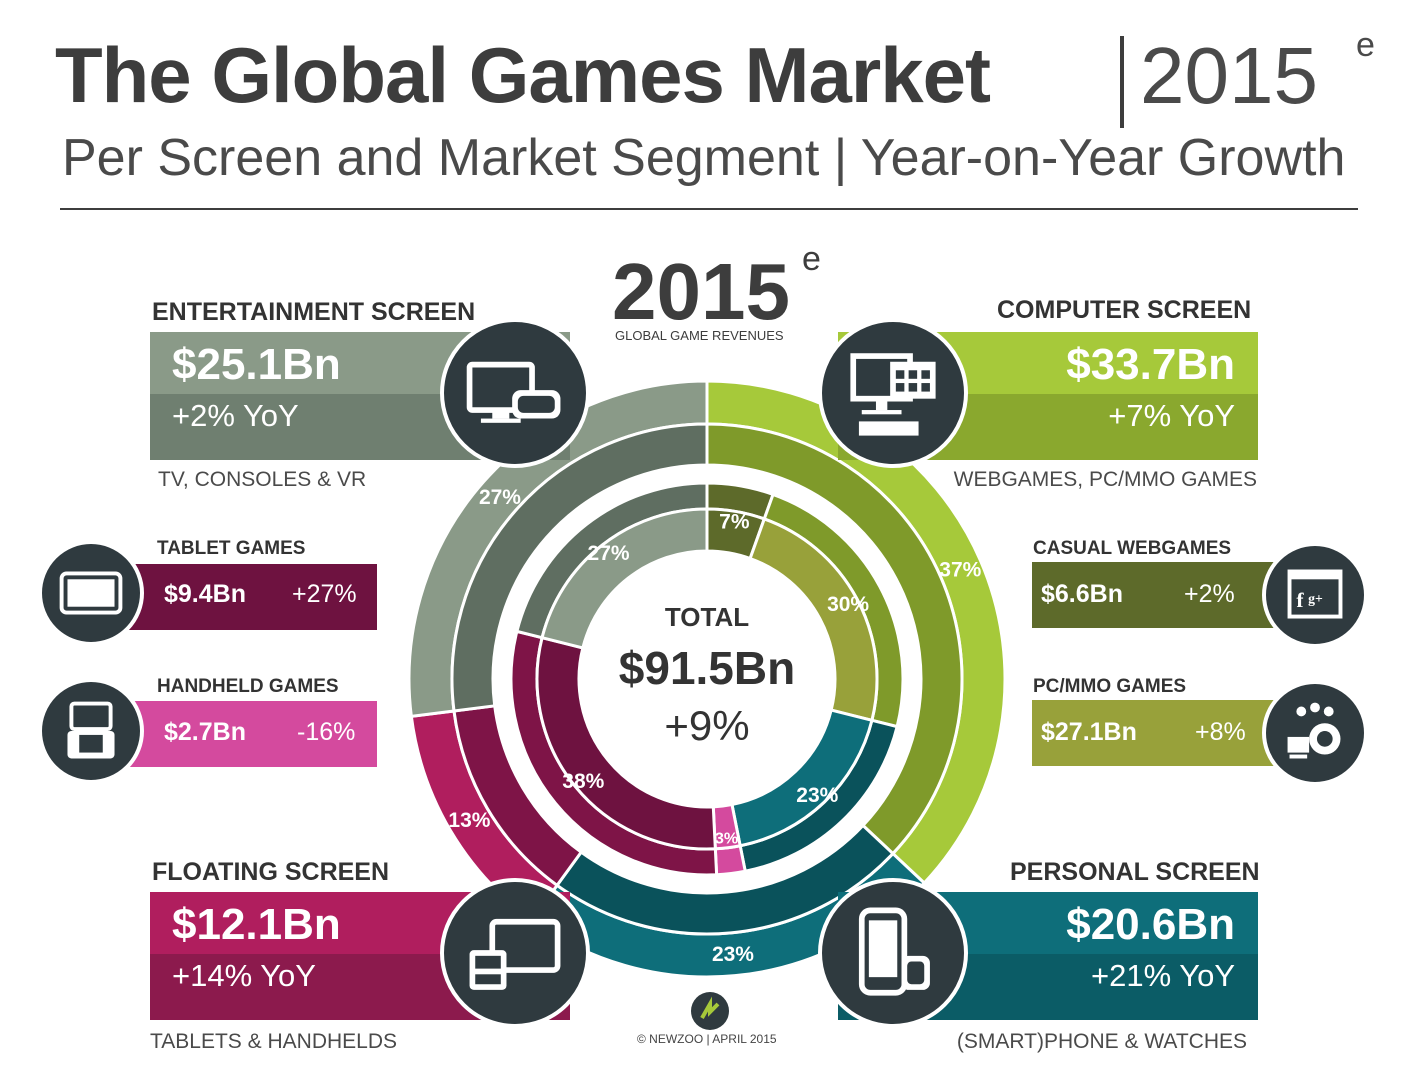 The image size is (1419, 1078). I want to click on floating-desc: TABLETS & HANDHELDS, so click(274, 1041).